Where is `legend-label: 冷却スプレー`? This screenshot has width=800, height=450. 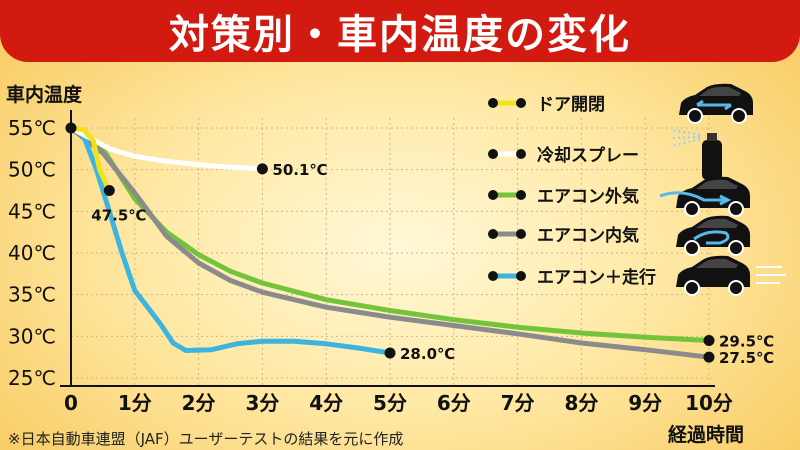
legend-label: 冷却スプレー is located at coordinates (588, 155).